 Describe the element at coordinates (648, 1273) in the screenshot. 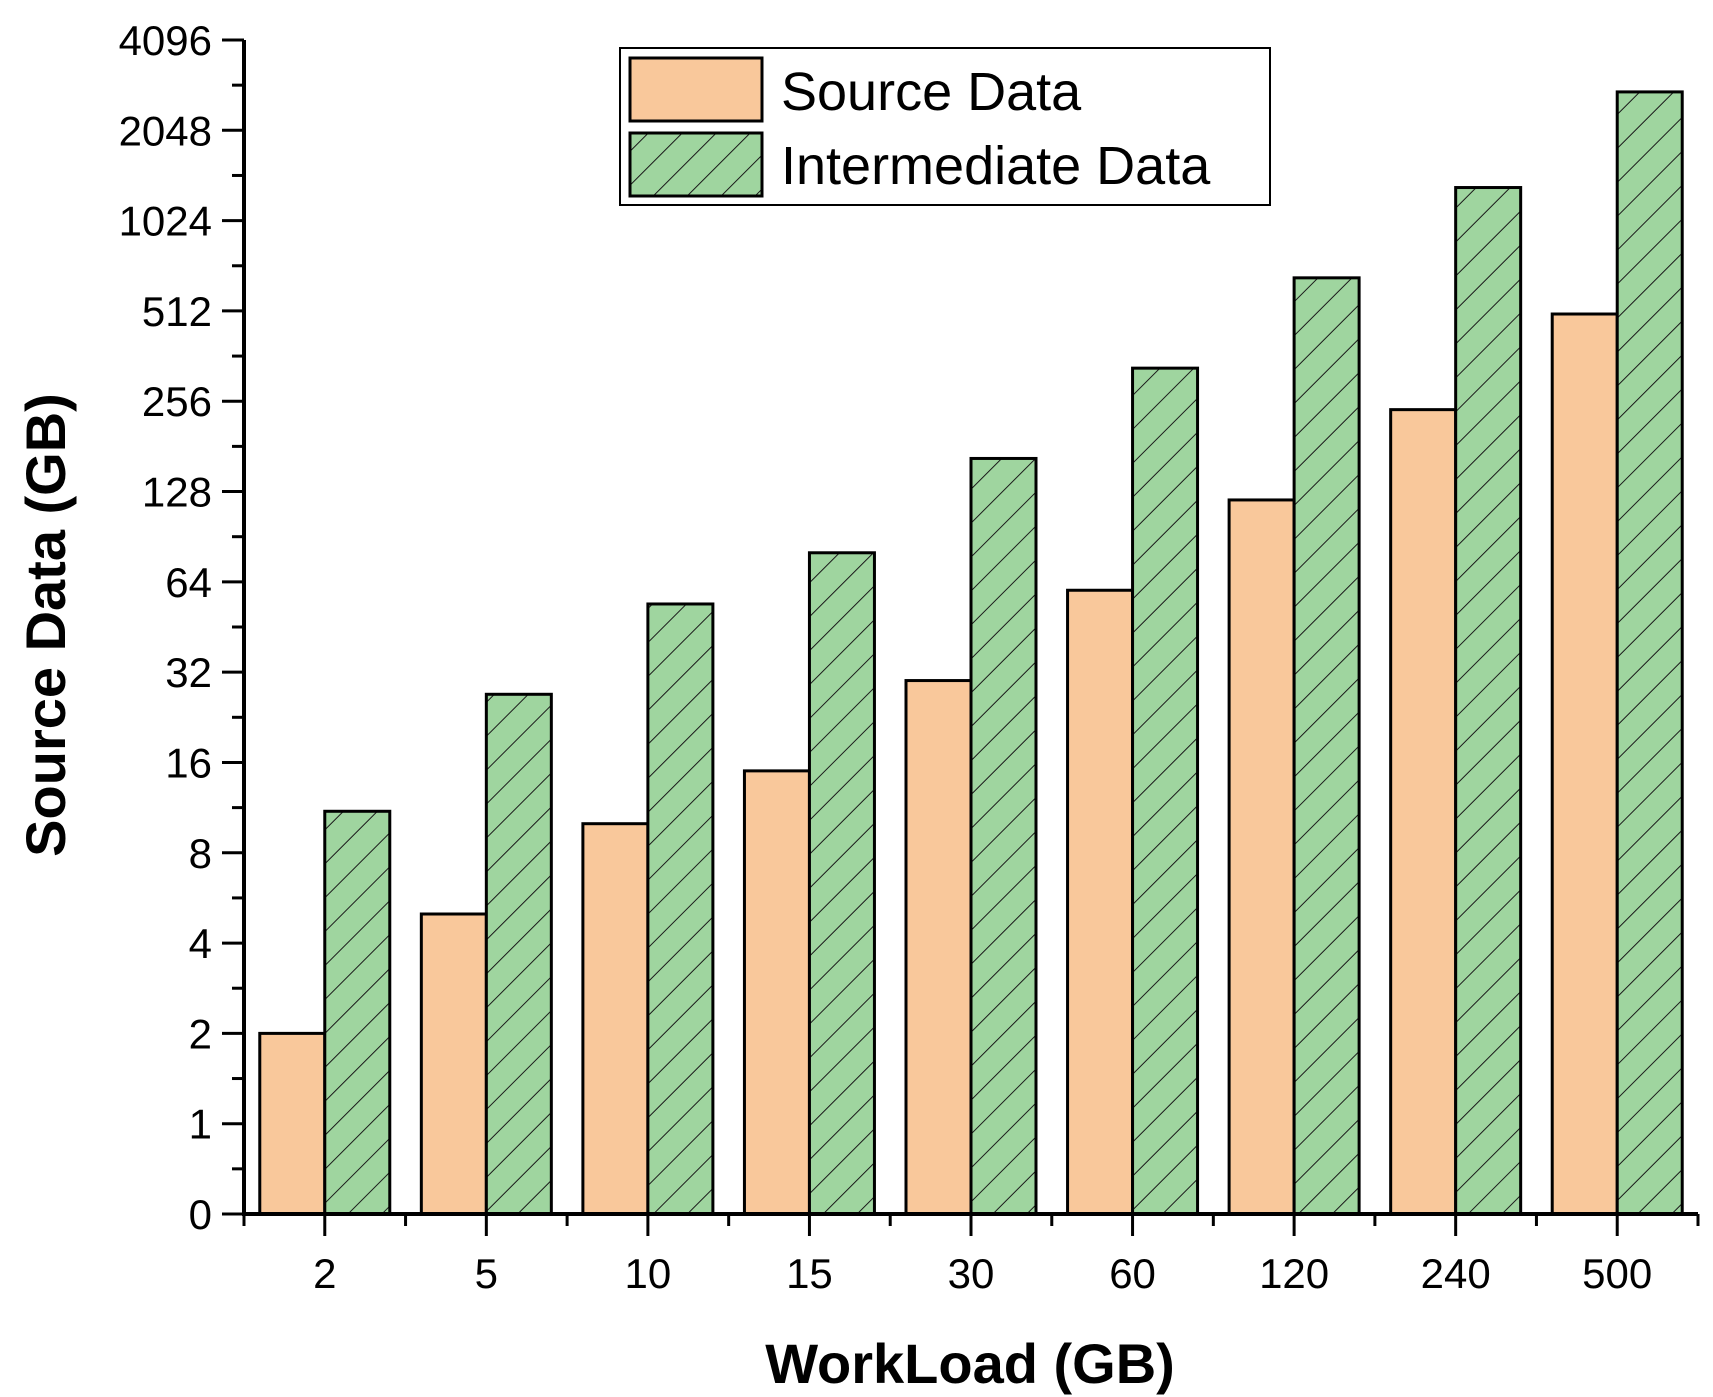

I see `x-tick-label: 10` at that location.